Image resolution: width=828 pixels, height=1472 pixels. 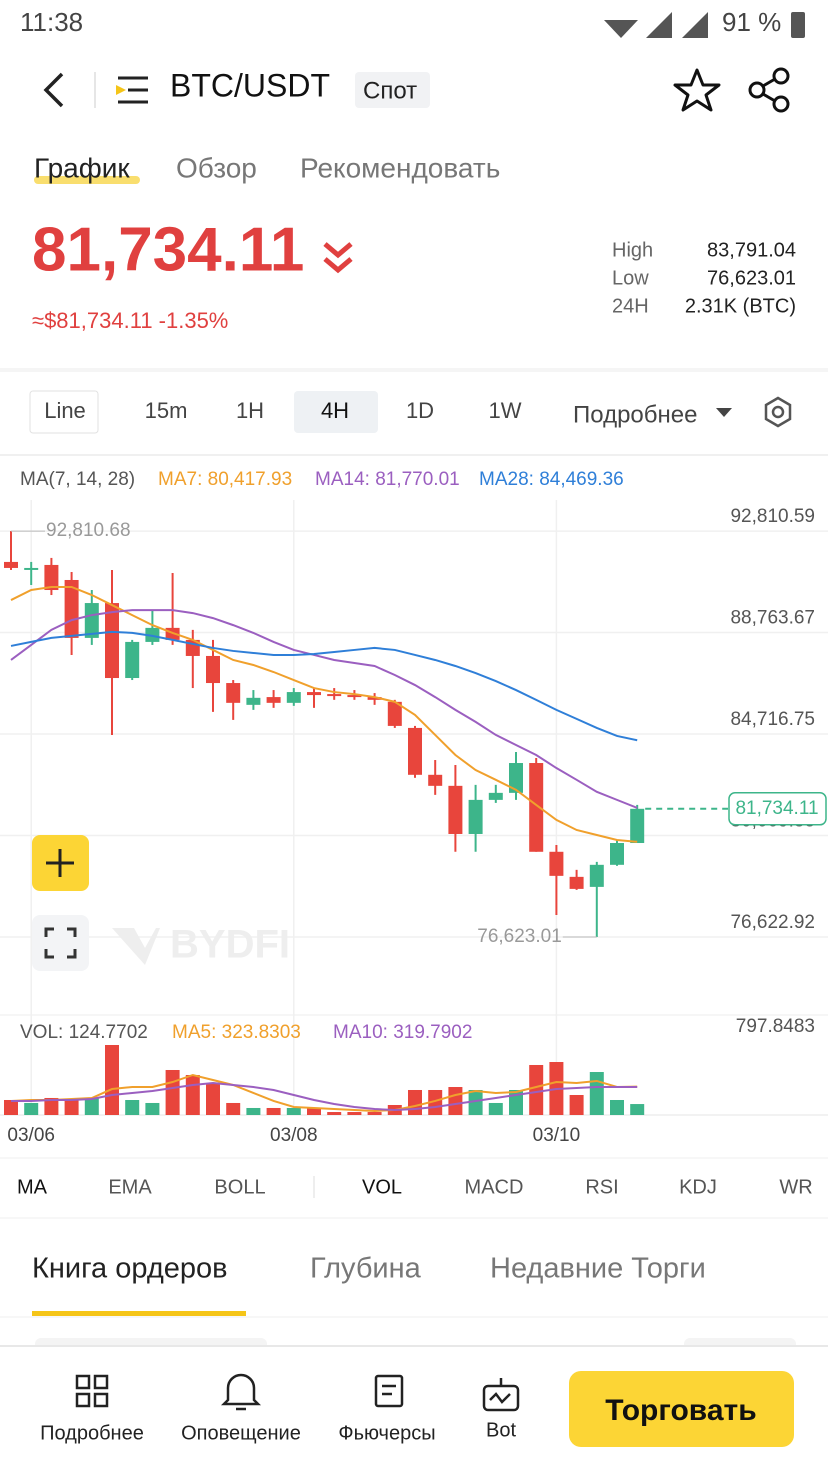 What do you see at coordinates (83, 1382) in the screenshot?
I see `nav-icon-more` at bounding box center [83, 1382].